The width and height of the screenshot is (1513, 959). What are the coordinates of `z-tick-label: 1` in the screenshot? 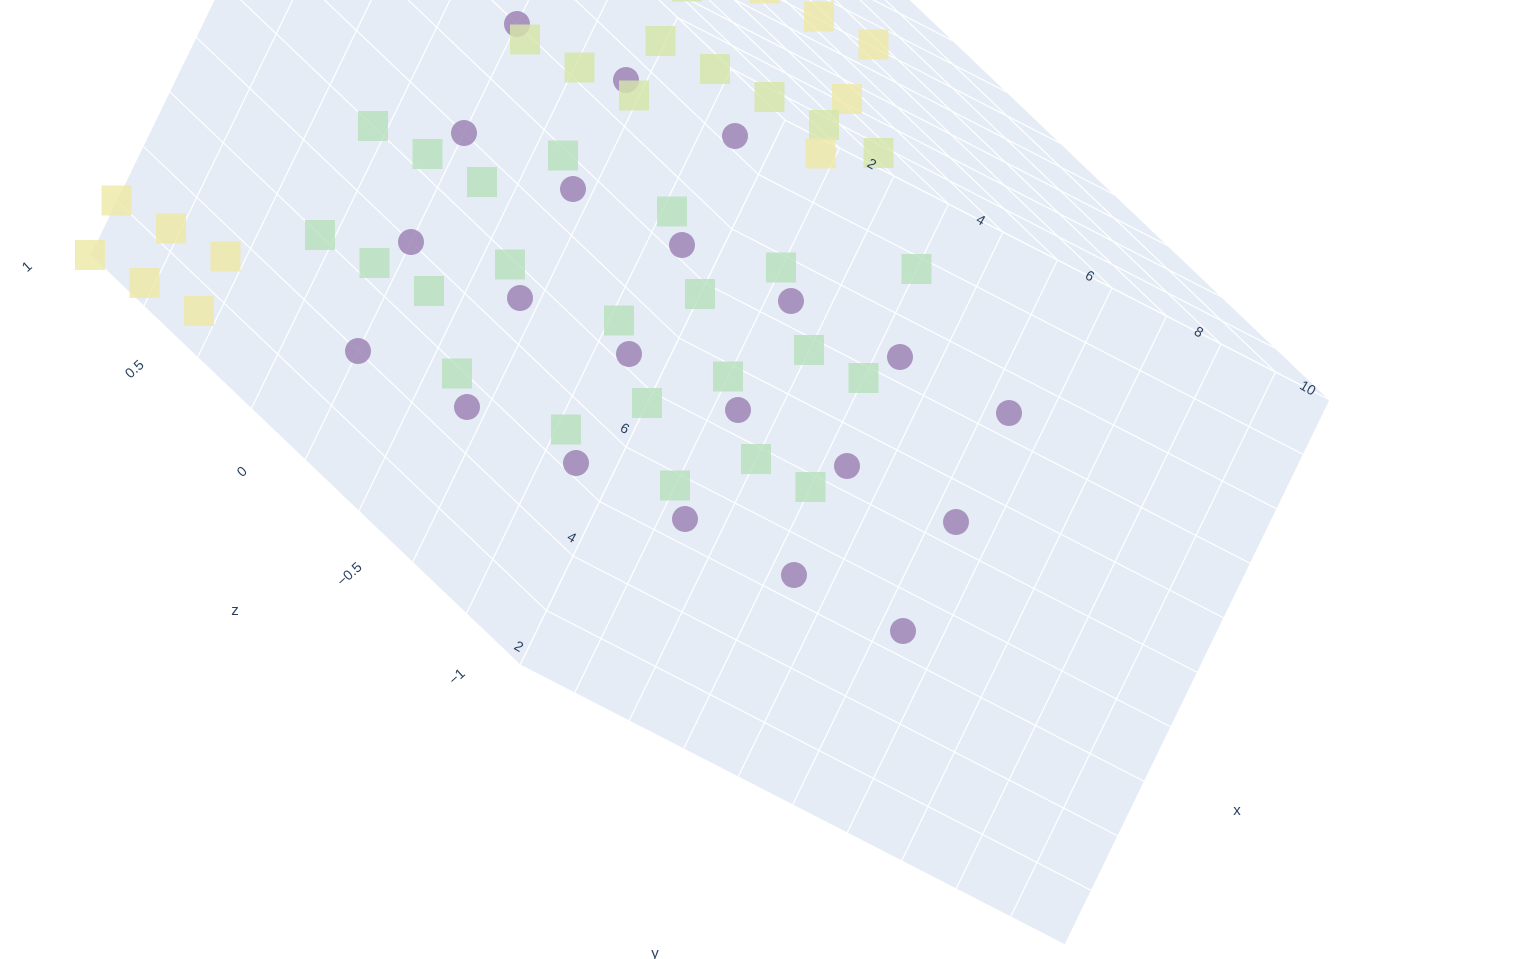 It's located at (26, 266).